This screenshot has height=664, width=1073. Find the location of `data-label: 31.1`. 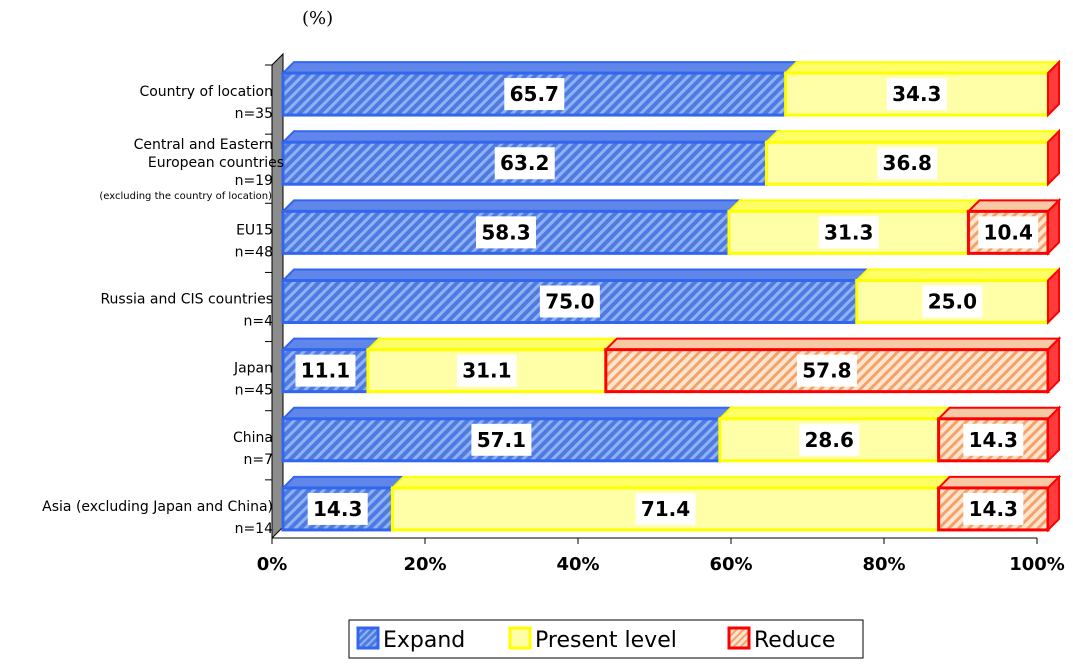

data-label: 31.1 is located at coordinates (486, 371).